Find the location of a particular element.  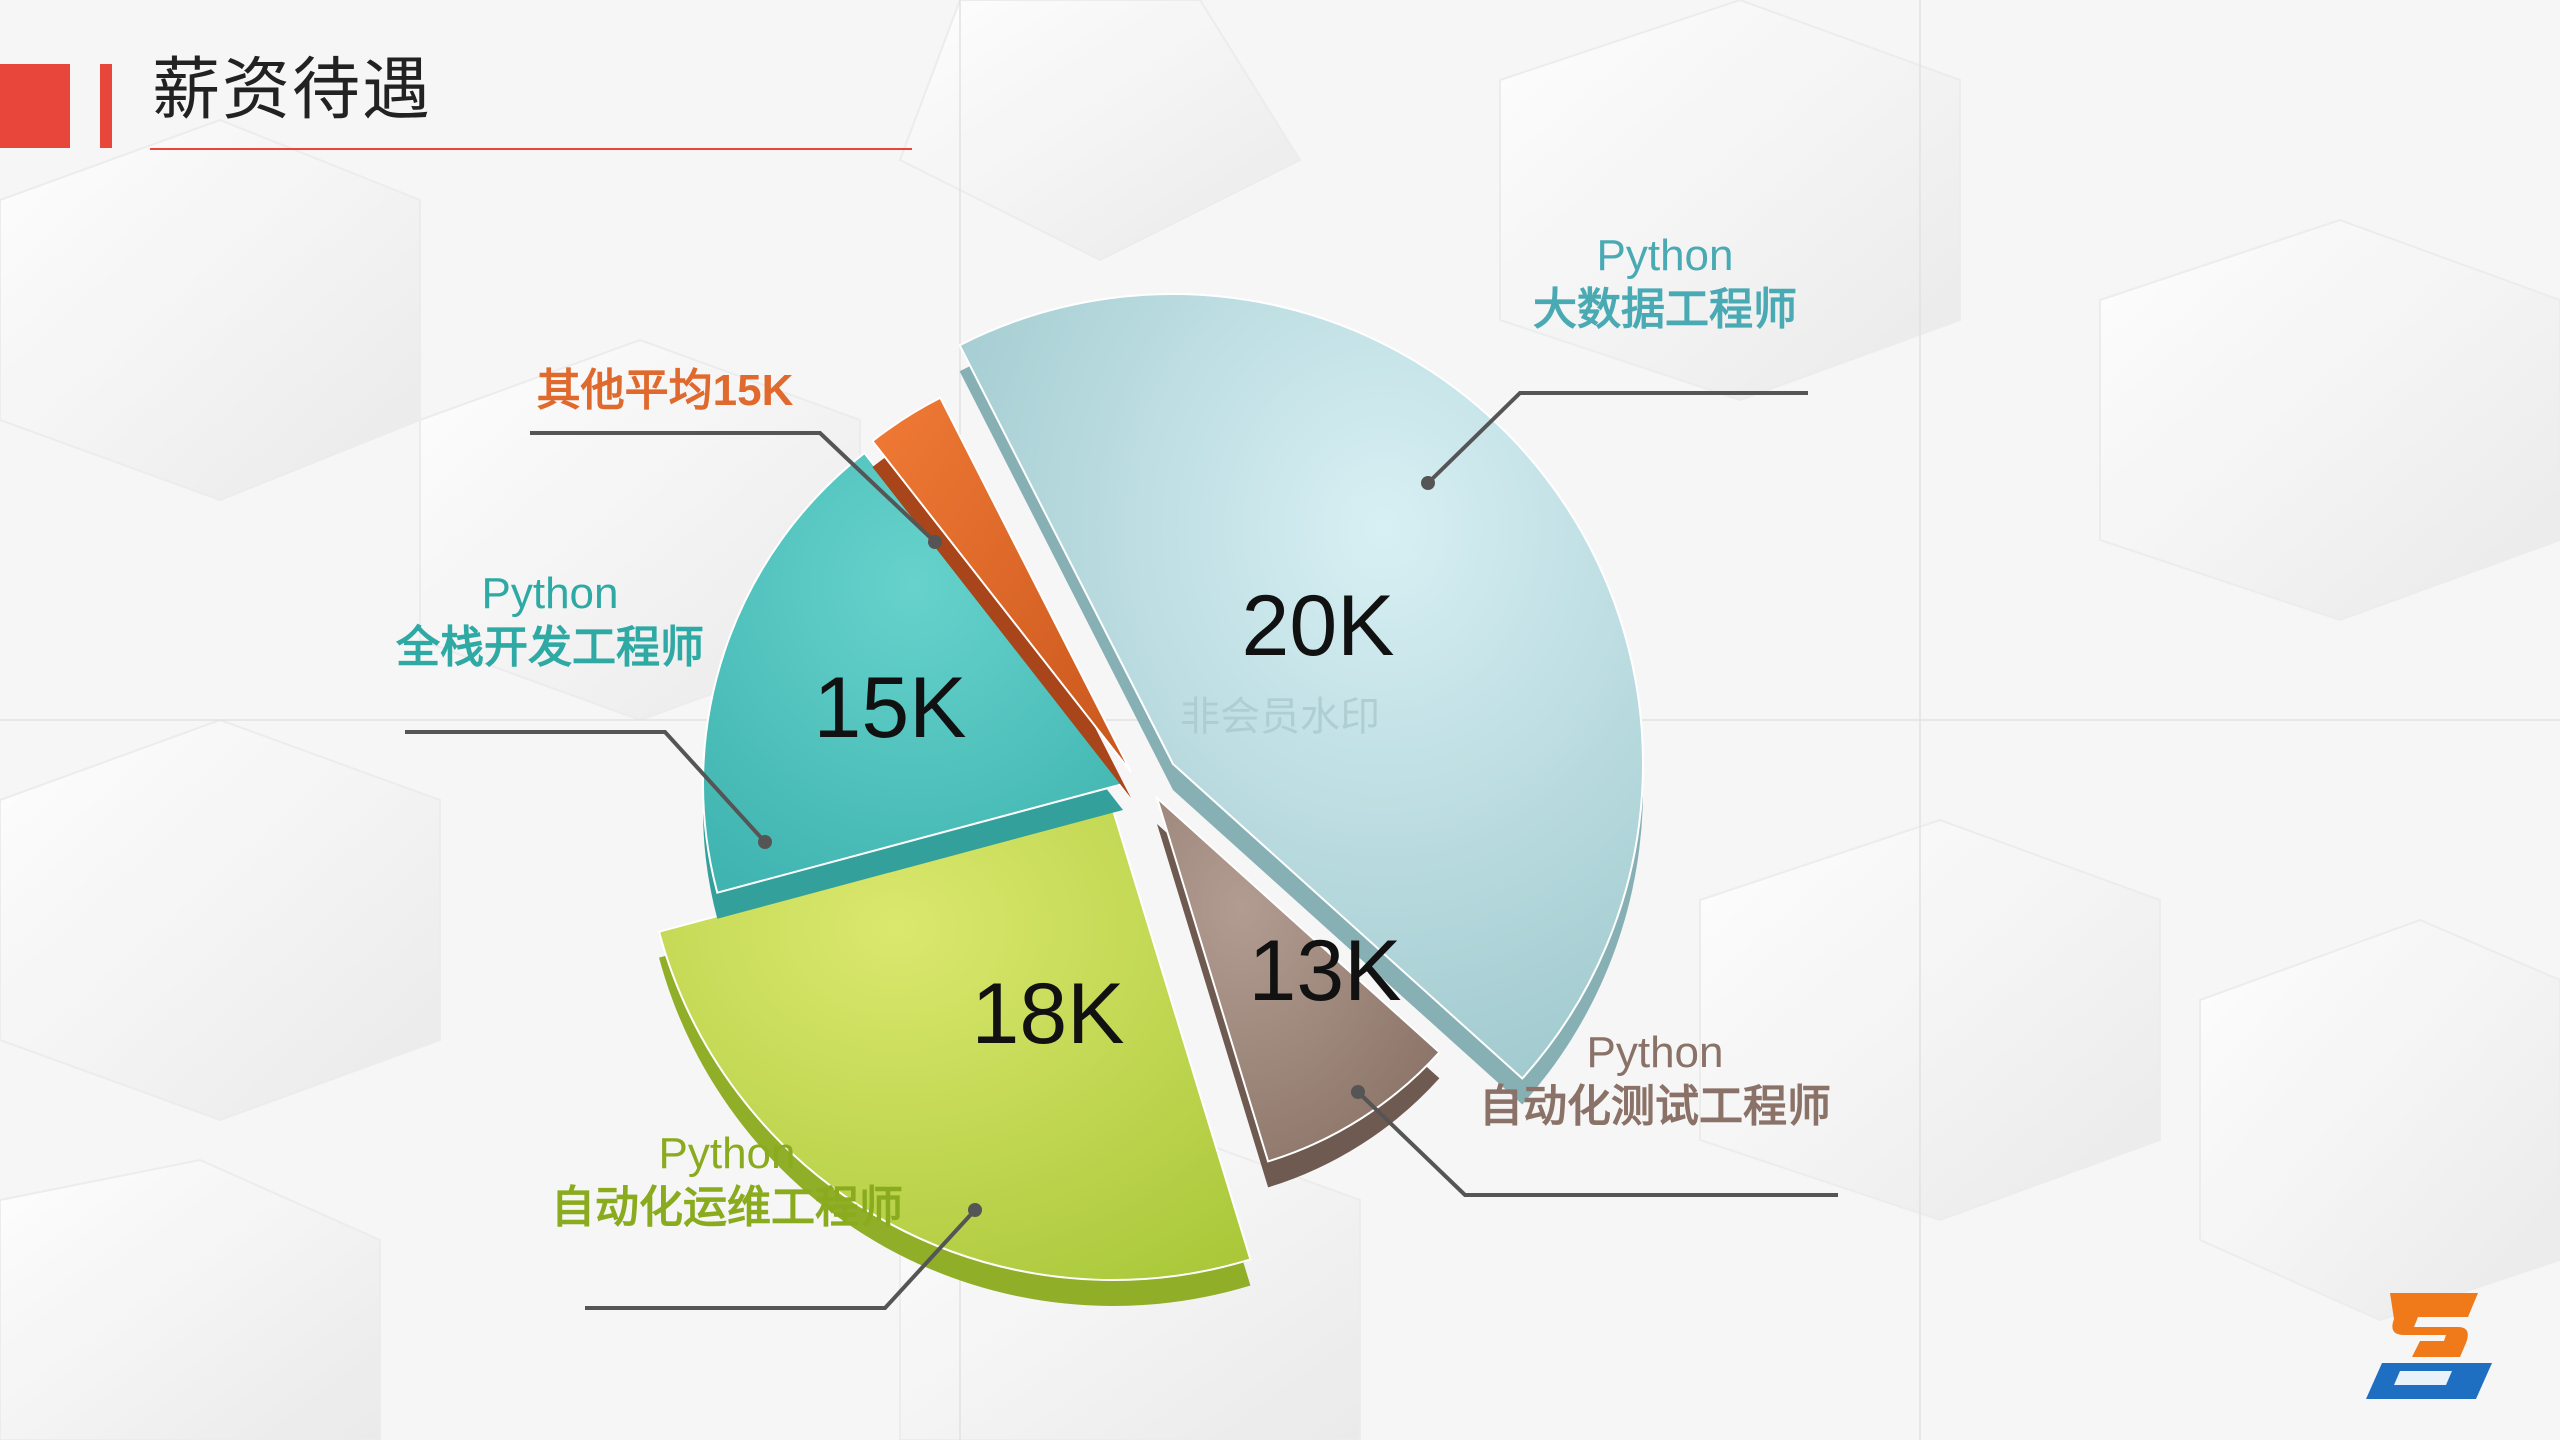

company-logo-icon is located at coordinates (2429, 1346).